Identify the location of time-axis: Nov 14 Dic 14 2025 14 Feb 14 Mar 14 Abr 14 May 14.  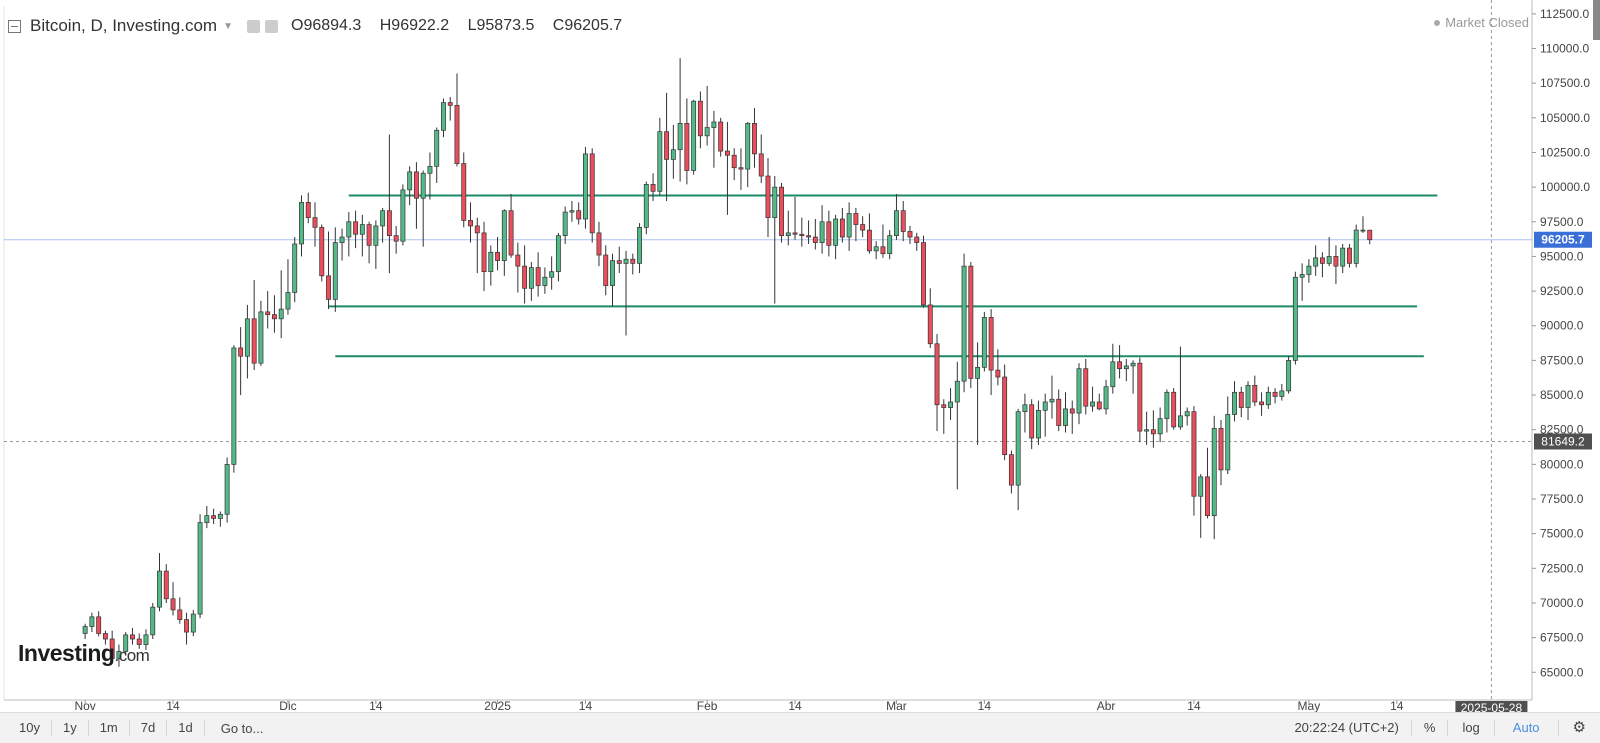
(738, 706).